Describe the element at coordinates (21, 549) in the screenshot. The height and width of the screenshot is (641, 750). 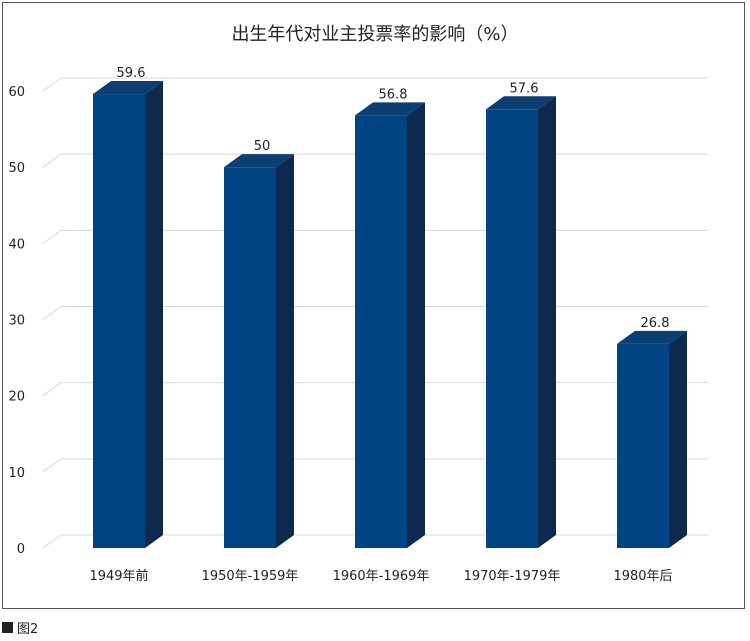
I see `y-tick-label: 0` at that location.